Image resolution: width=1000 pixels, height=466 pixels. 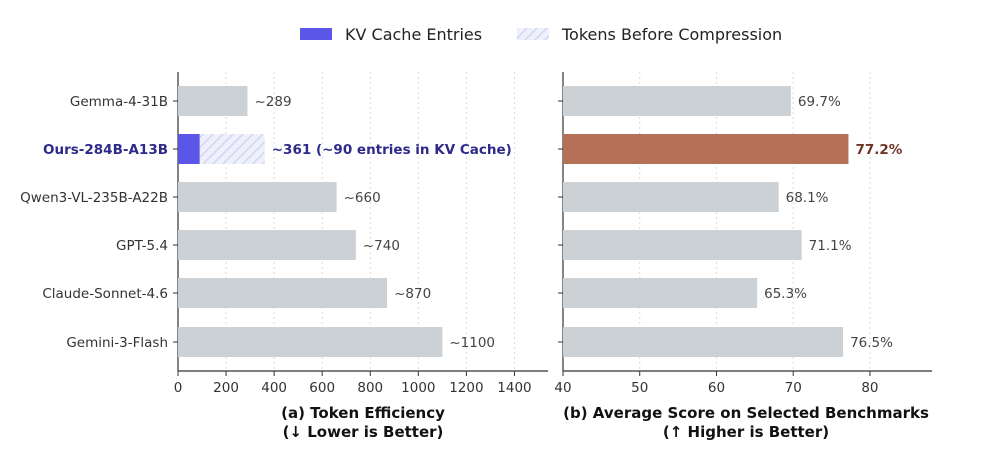 What do you see at coordinates (819, 102) in the screenshot?
I see `panel-b-value-label-gemma-4-31b: 69.7%` at bounding box center [819, 102].